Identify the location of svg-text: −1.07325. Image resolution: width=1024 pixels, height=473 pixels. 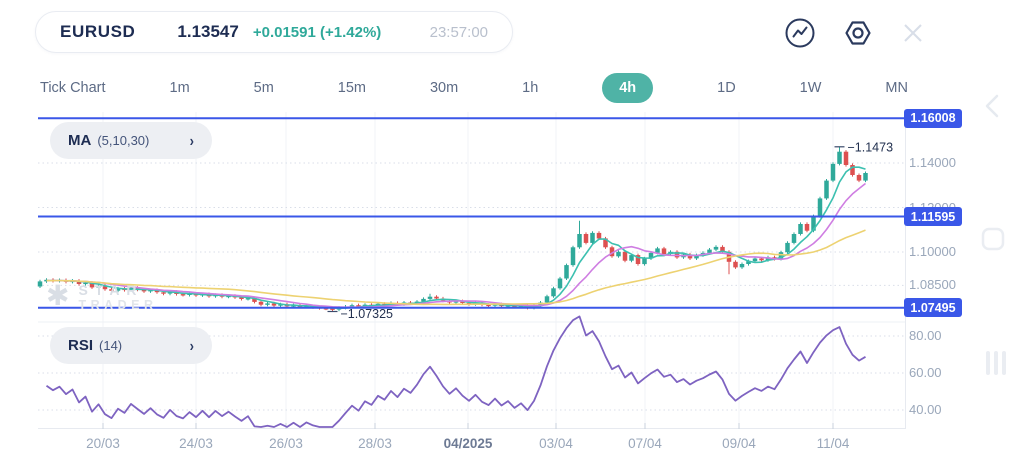
(367, 314).